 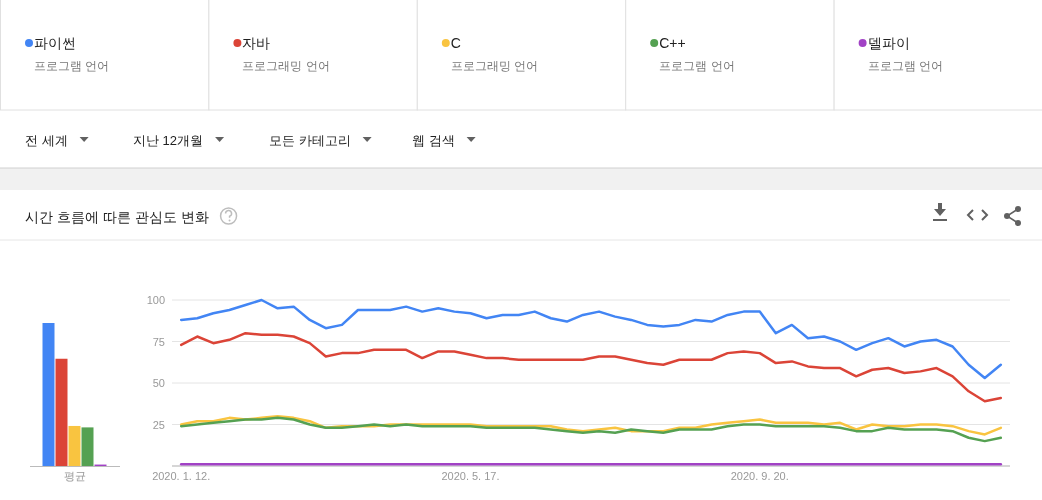 I want to click on legend-label: C, so click(x=455, y=43).